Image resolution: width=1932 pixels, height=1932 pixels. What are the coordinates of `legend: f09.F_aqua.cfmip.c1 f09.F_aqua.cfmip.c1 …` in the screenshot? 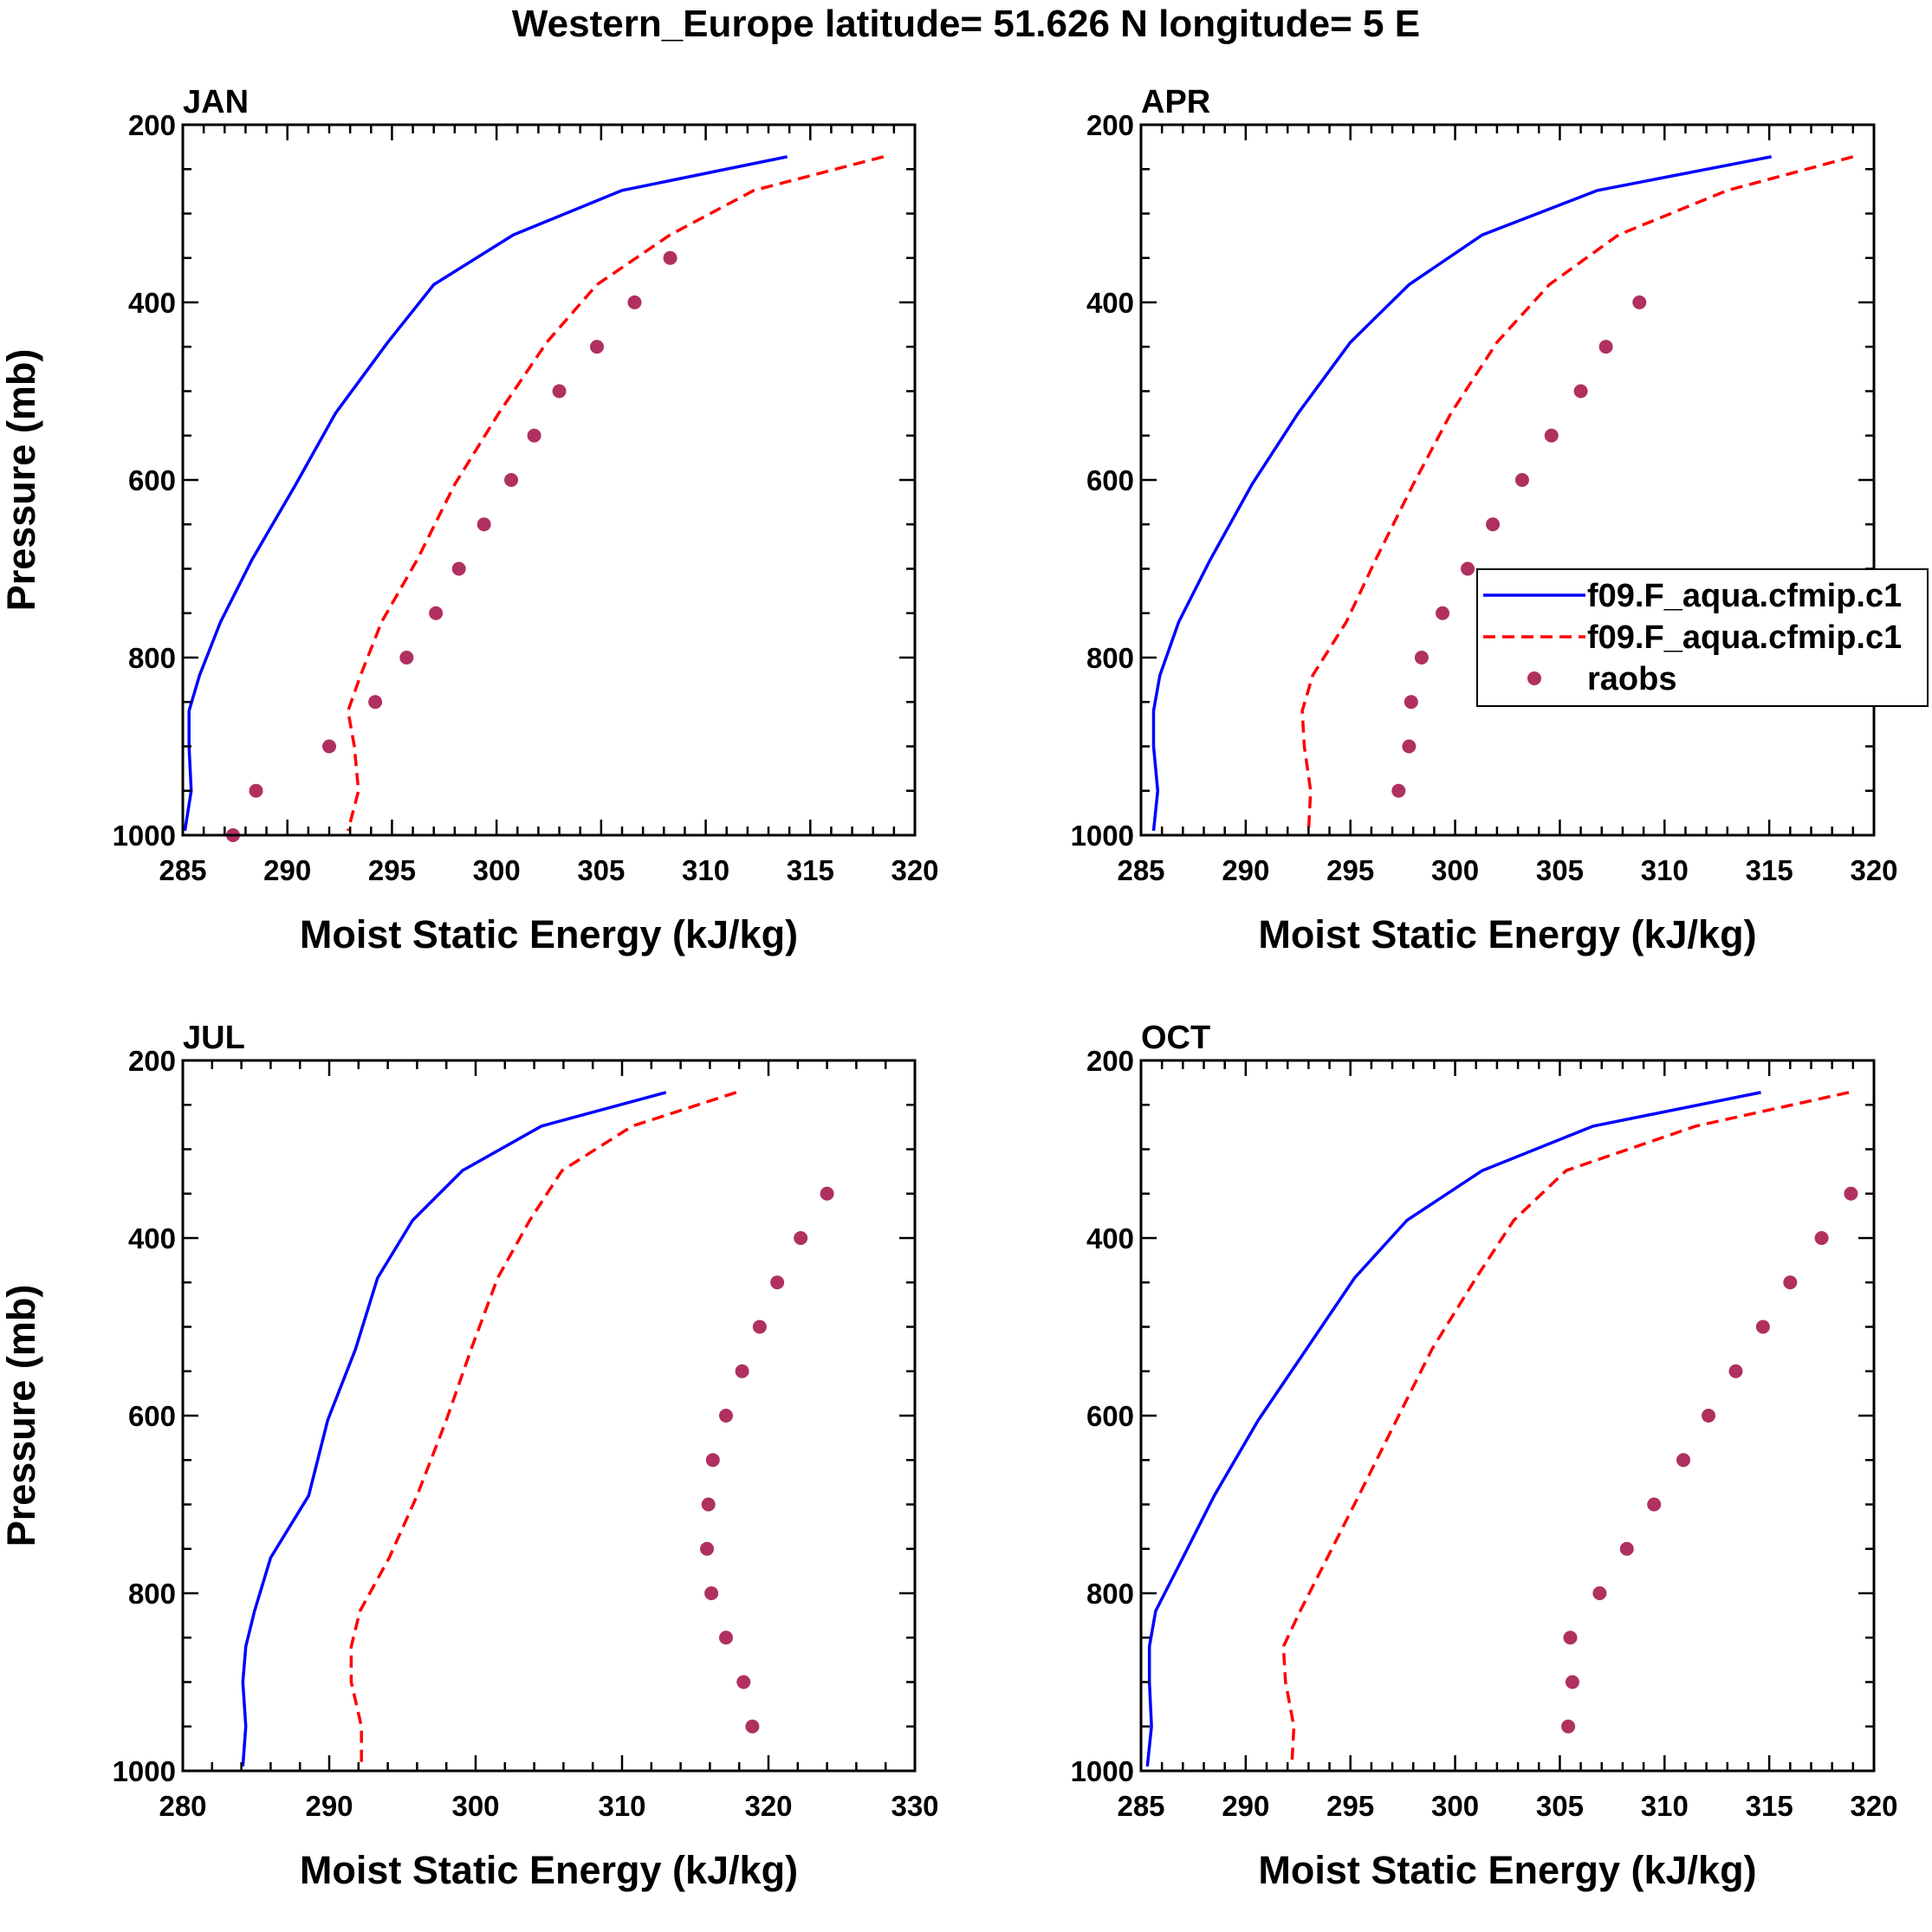 It's located at (1703, 638).